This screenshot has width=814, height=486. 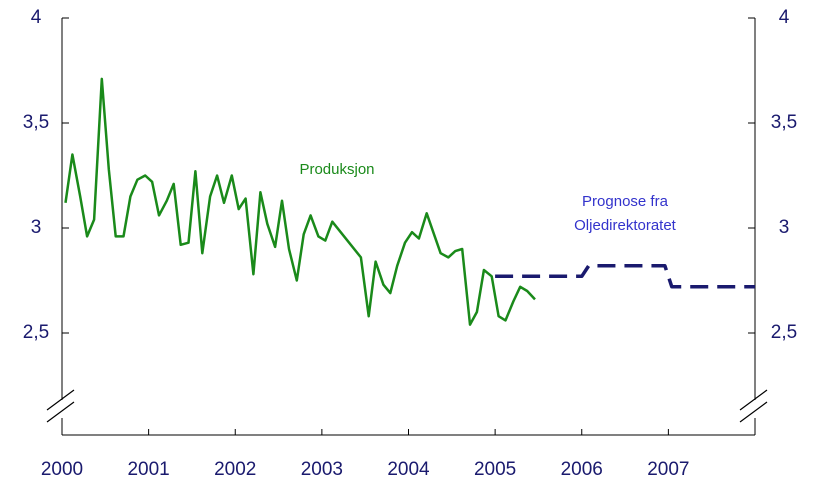 I want to click on annotation: Oljedirektoratet, so click(x=625, y=225).